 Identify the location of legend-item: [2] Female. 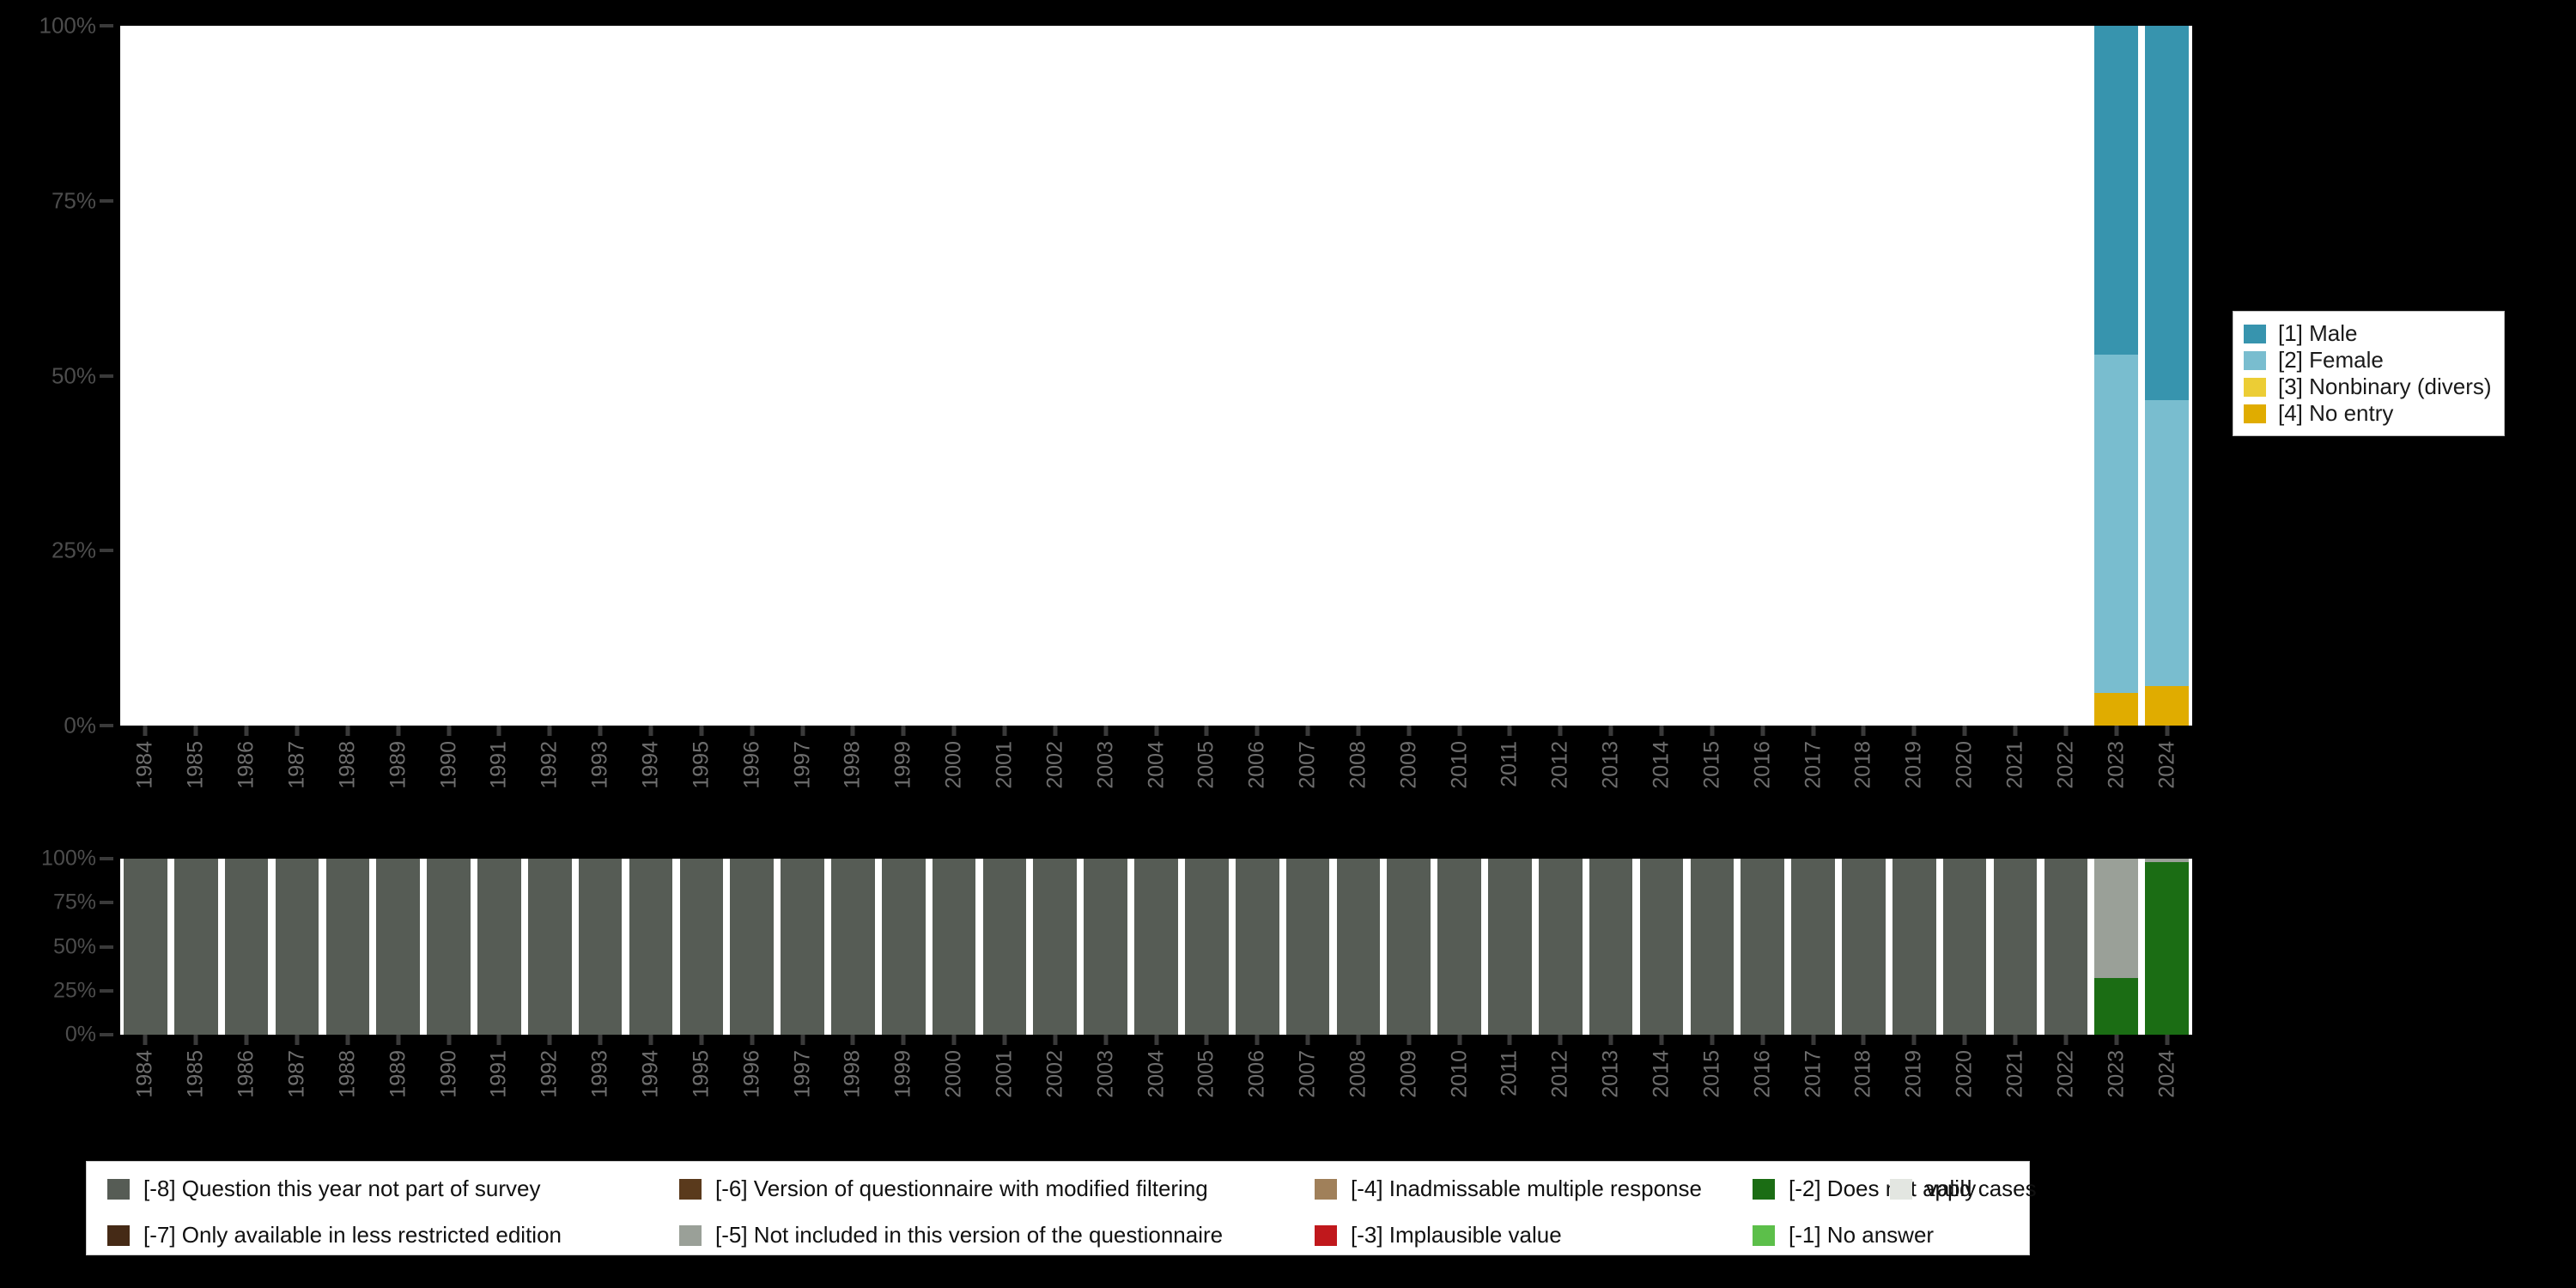
(2368, 360).